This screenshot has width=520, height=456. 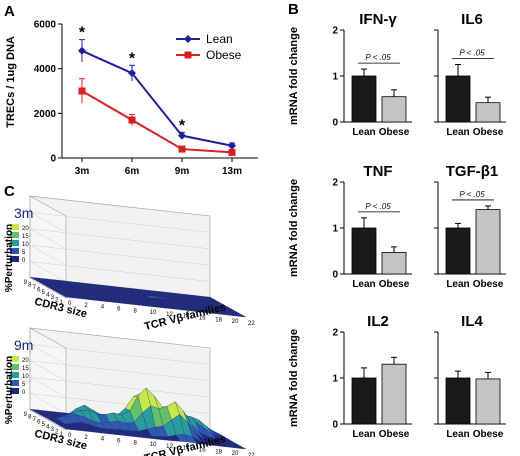 I want to click on tcr-tick-label: 4, so click(x=103, y=440).